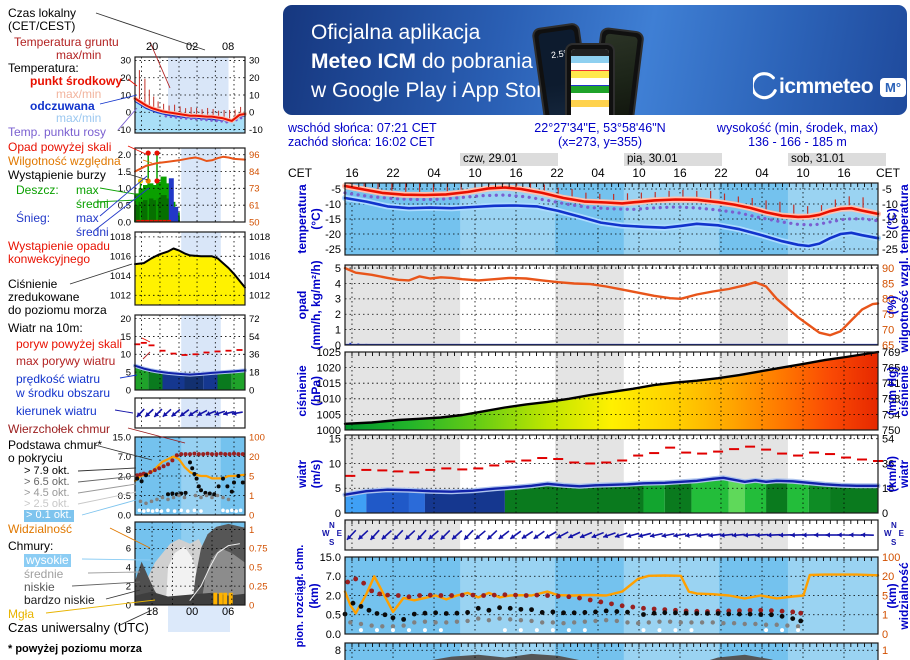 The width and height of the screenshot is (910, 660). What do you see at coordinates (255, 568) in the screenshot?
I see `svg-text: 0.5` at bounding box center [255, 568].